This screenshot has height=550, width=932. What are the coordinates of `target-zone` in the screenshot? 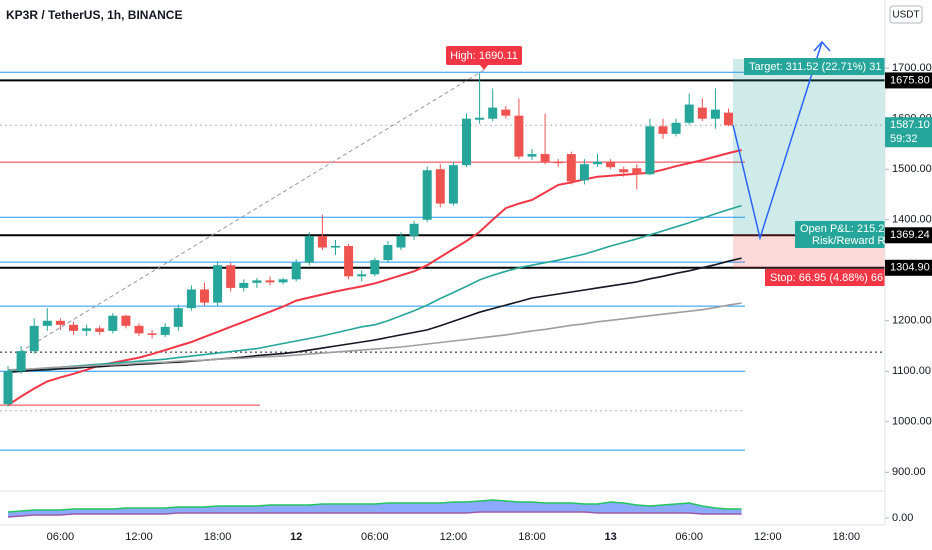 It's located at (809, 146).